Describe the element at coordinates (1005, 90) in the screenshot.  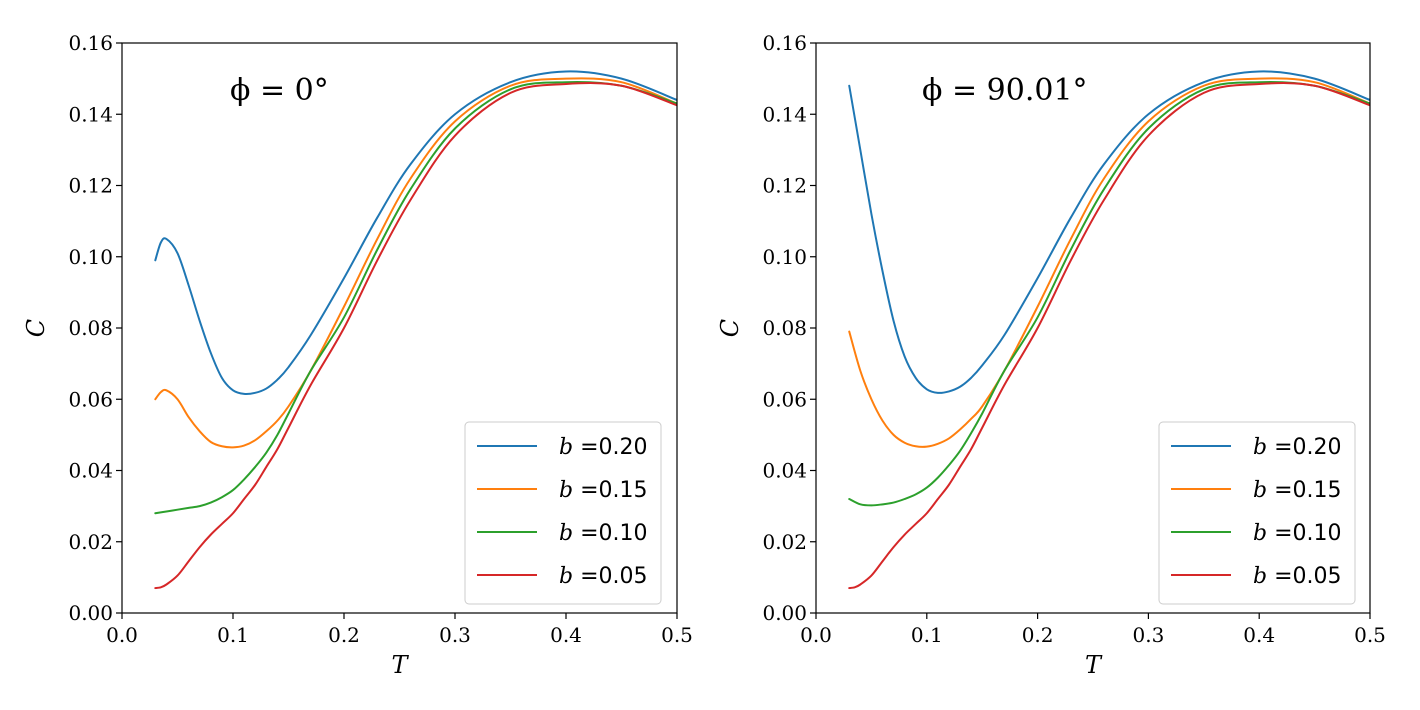
I see `angle-annotation: ϕ = 90.01°` at that location.